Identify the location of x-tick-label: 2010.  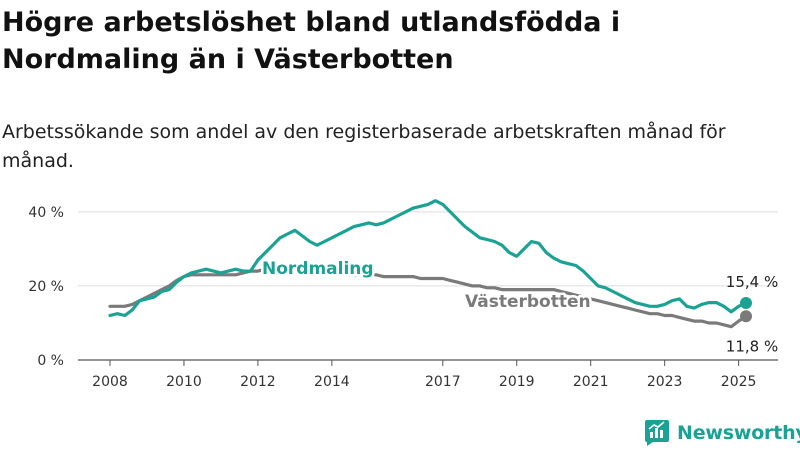
(184, 382).